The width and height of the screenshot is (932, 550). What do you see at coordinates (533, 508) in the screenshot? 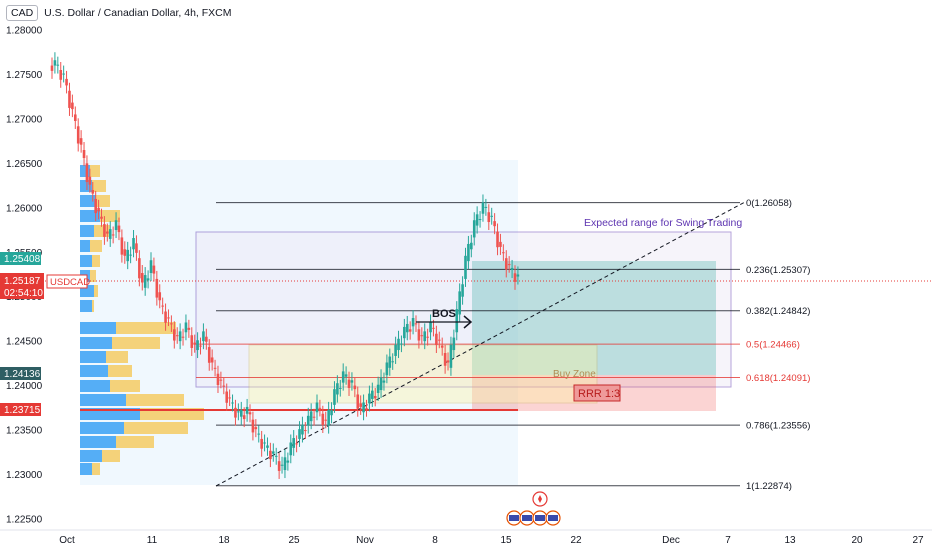
I see `economic-events` at bounding box center [533, 508].